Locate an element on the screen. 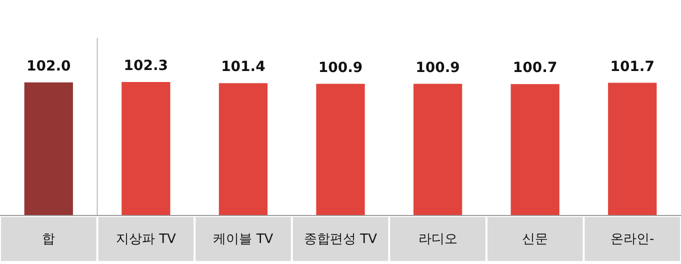 The image size is (681, 264). data-label: 102.3 is located at coordinates (146, 66).